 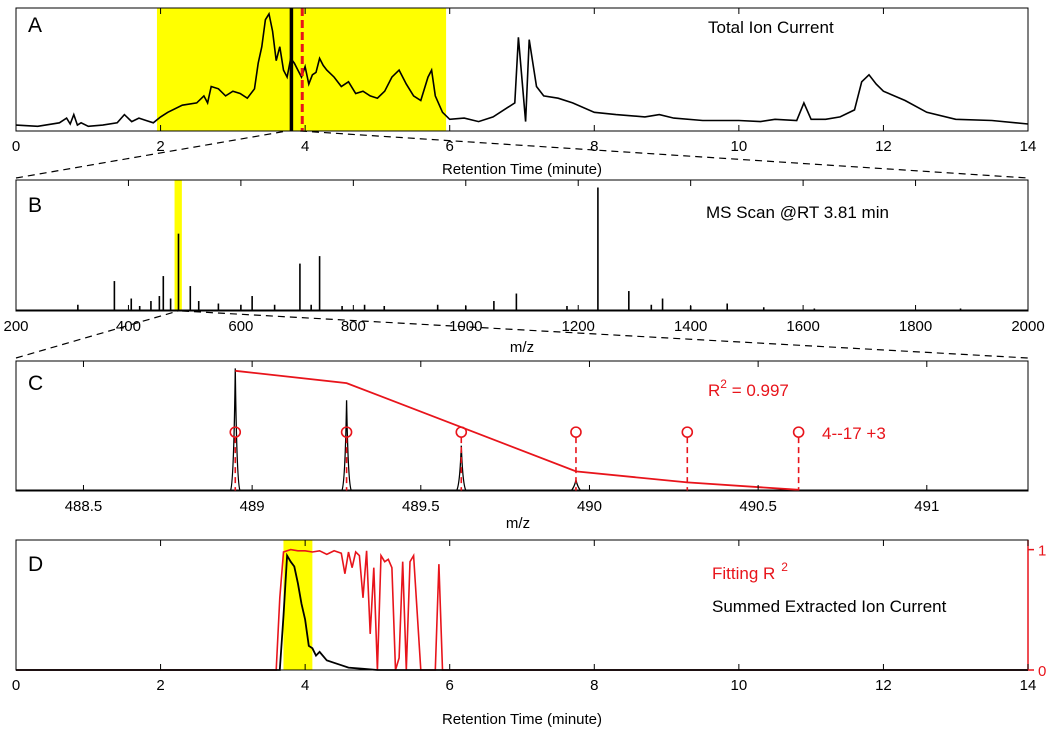 I want to click on panel-a-letter: A, so click(x=35, y=25).